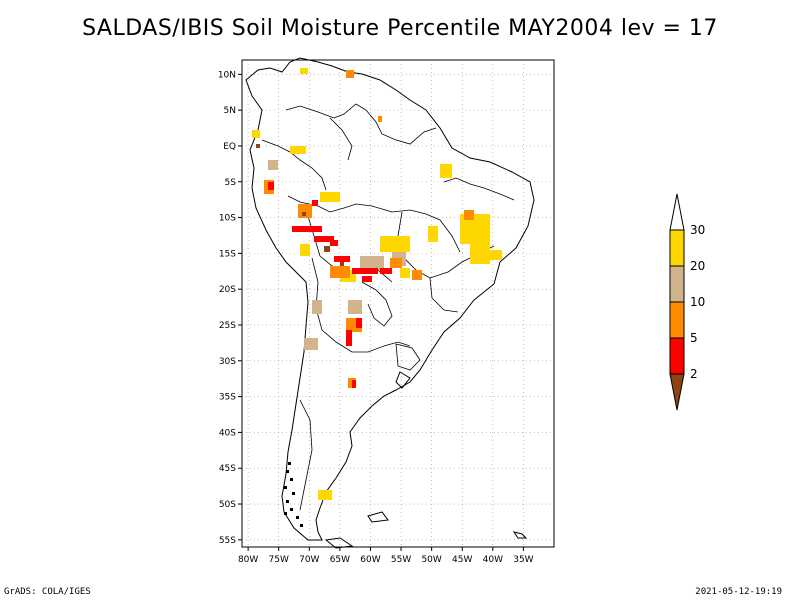 The height and width of the screenshot is (600, 800). I want to click on lon-tick-label: 45W, so click(462, 560).